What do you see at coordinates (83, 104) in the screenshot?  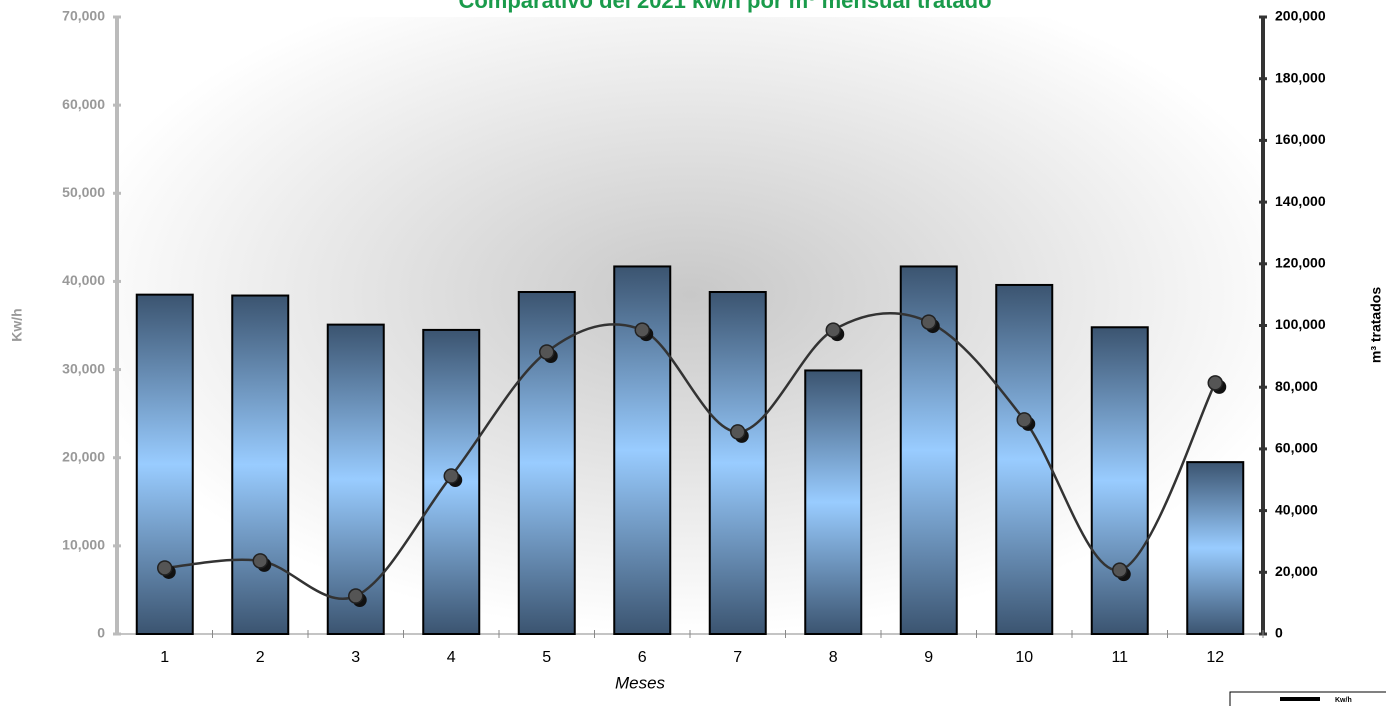 I see `y-tick-label: 60,000` at bounding box center [83, 104].